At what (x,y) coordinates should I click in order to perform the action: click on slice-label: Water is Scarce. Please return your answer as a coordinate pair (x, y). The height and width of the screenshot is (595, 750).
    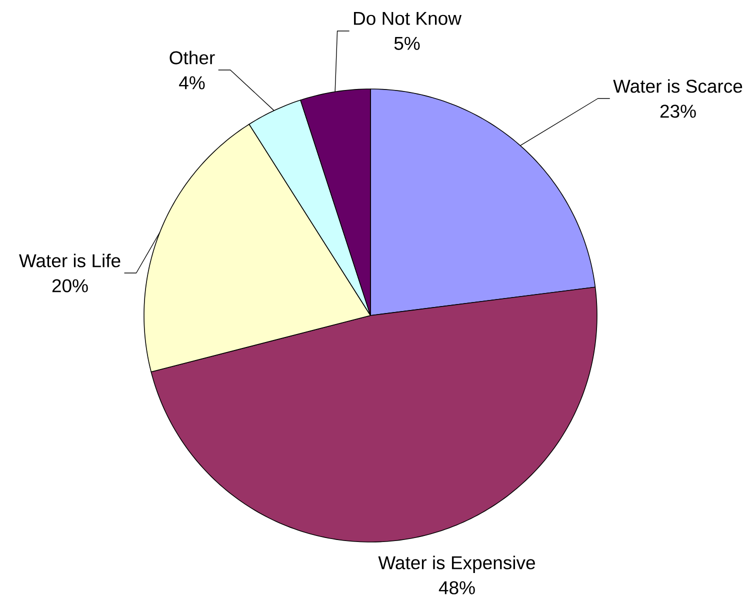
    Looking at the image, I should click on (677, 86).